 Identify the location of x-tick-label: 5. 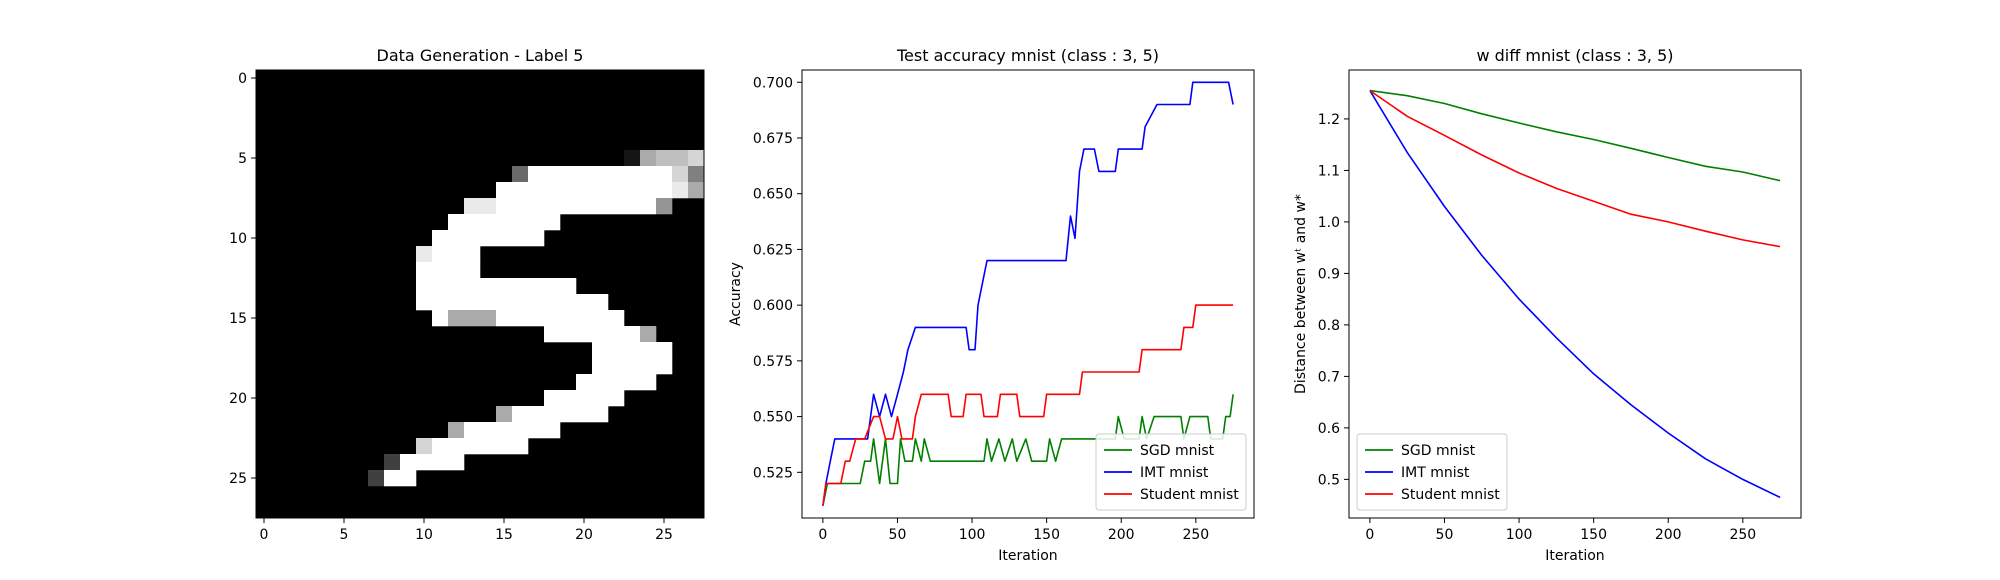
(344, 535).